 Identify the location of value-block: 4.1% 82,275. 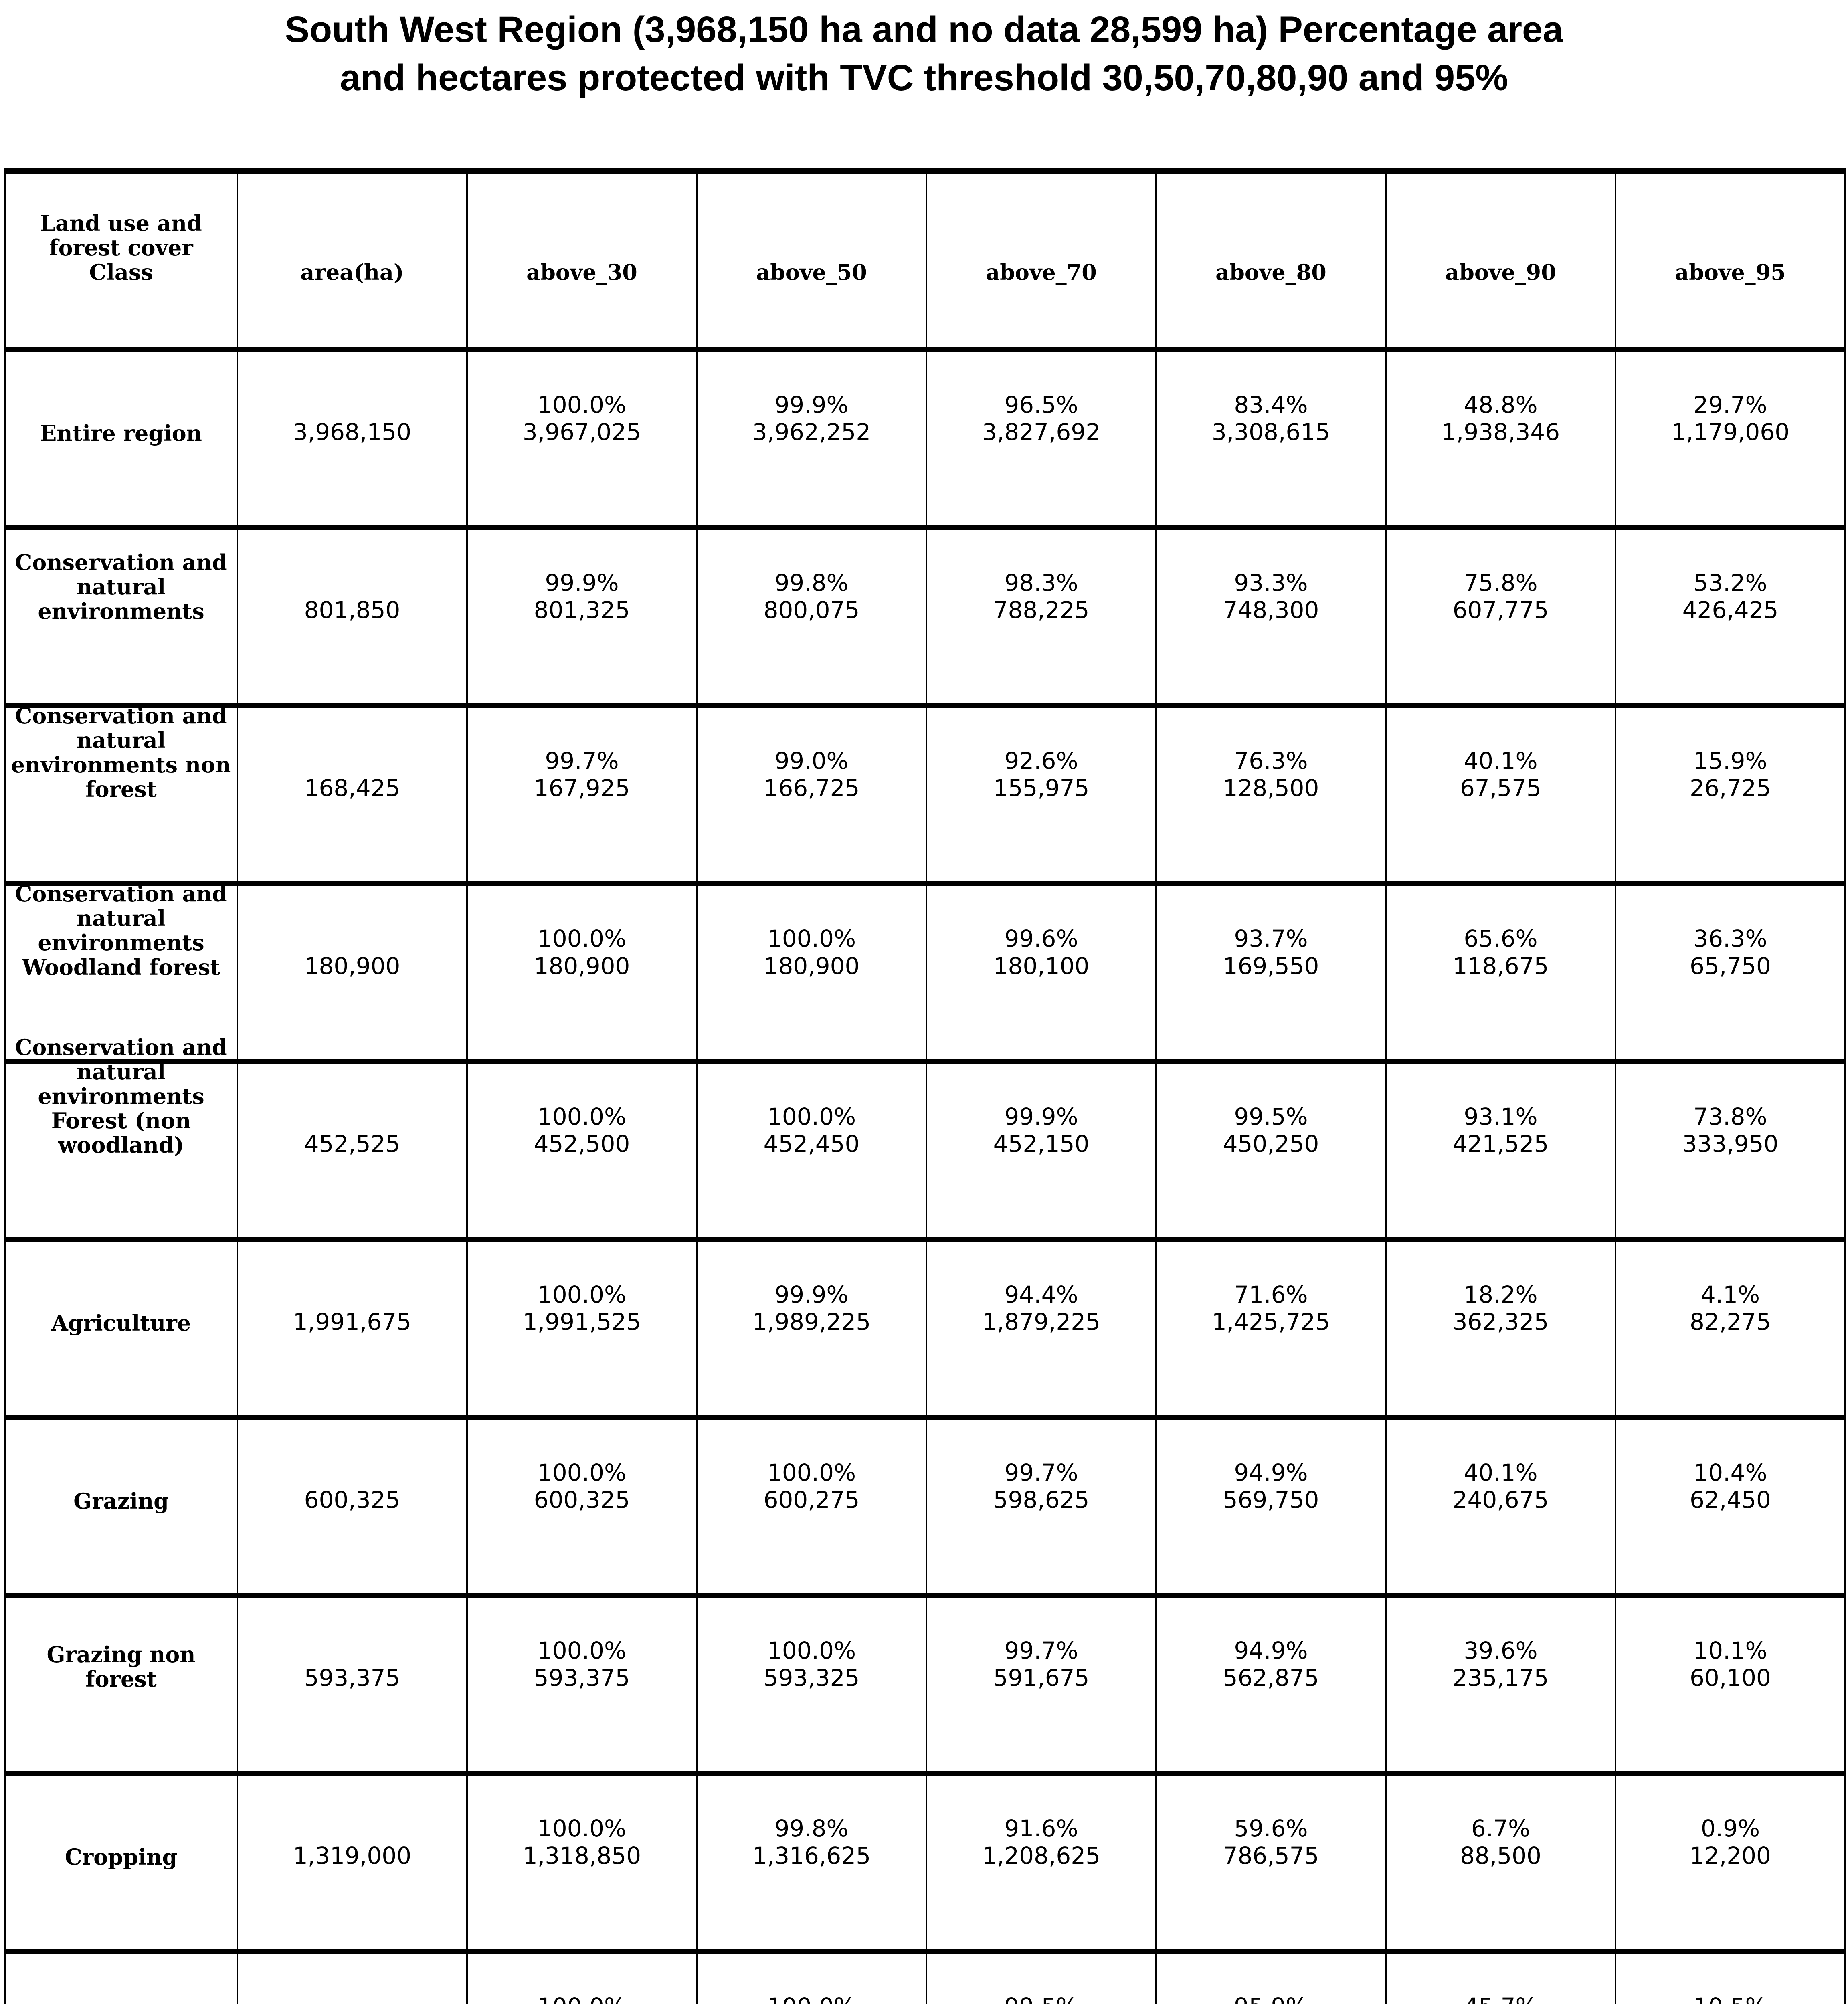
(1730, 1308).